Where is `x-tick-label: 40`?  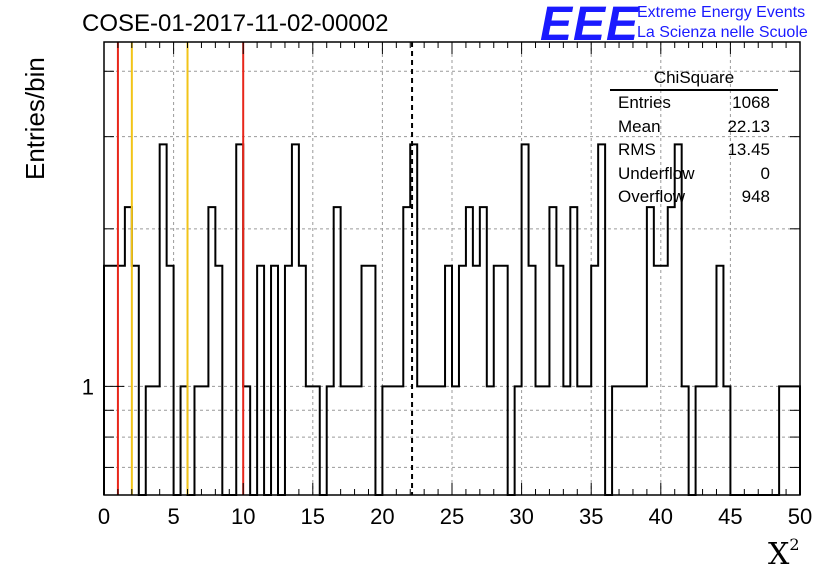 x-tick-label: 40 is located at coordinates (661, 516).